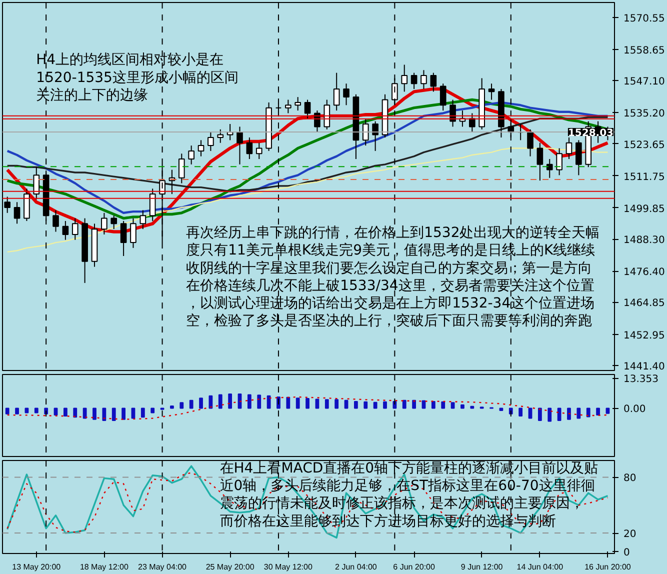 The width and height of the screenshot is (667, 574). I want to click on y-tick-label: 80, so click(630, 478).